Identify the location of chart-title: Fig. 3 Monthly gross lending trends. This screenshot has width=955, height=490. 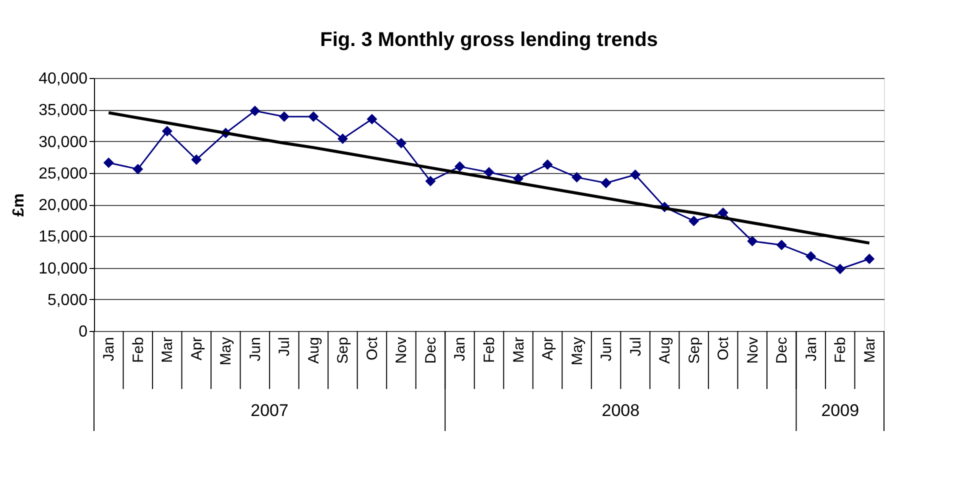
(489, 40).